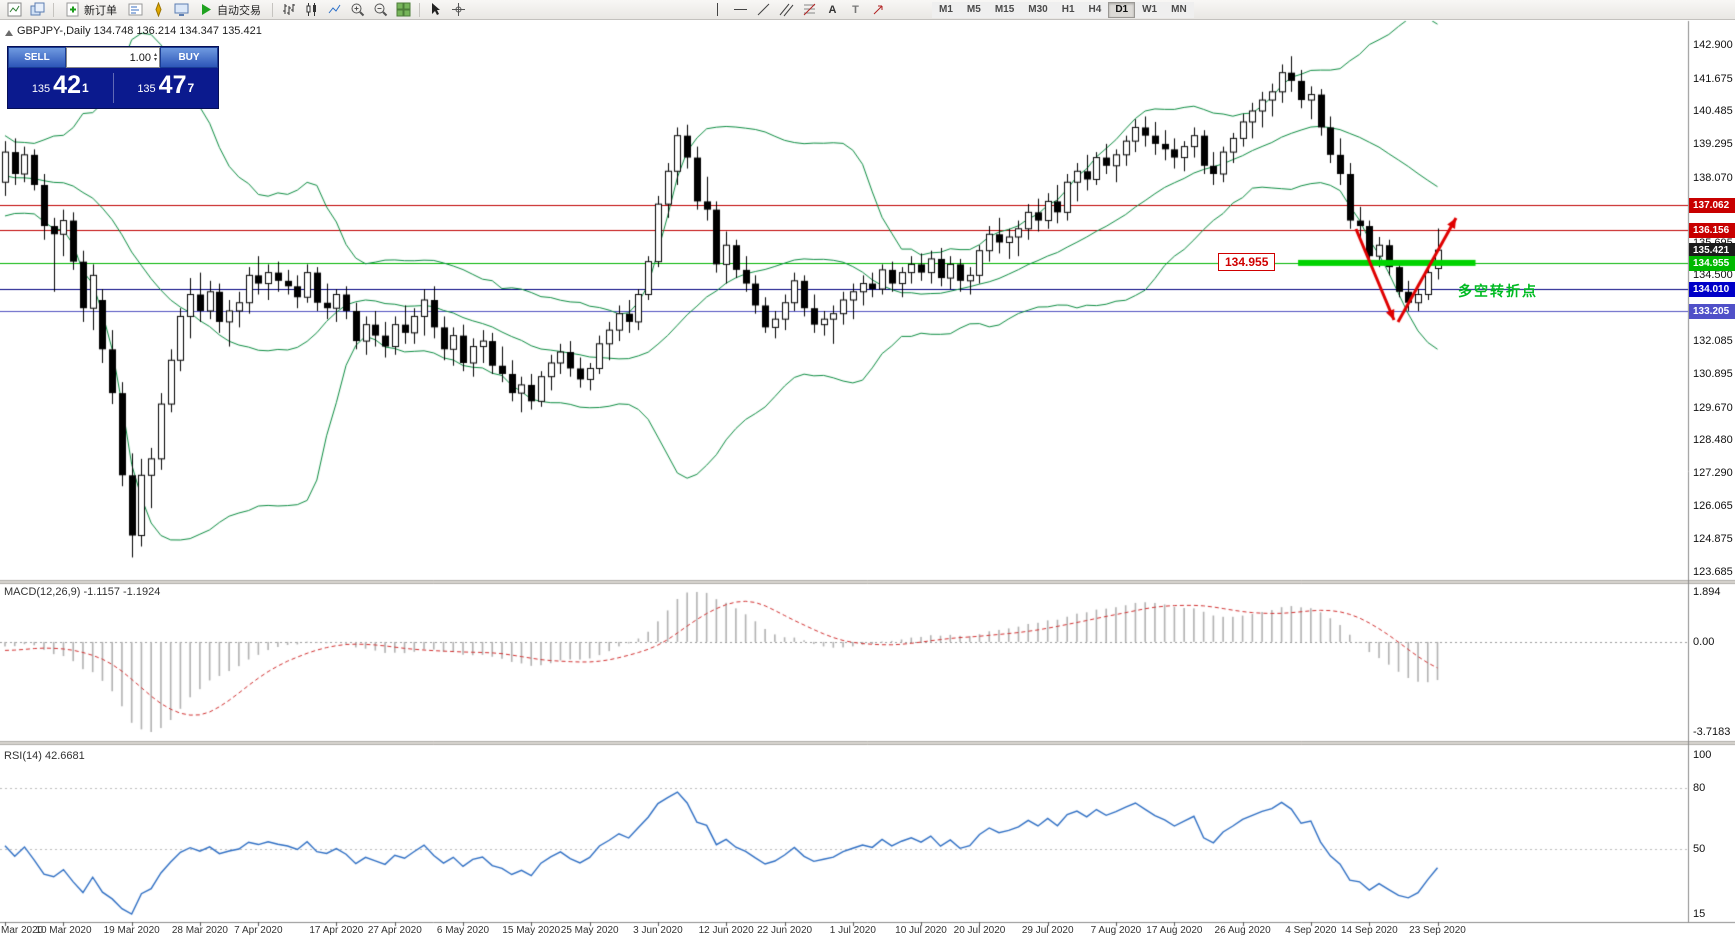 This screenshot has width=1735, height=938. Describe the element at coordinates (1713, 144) in the screenshot. I see `price-axis-label: 139.295` at that location.